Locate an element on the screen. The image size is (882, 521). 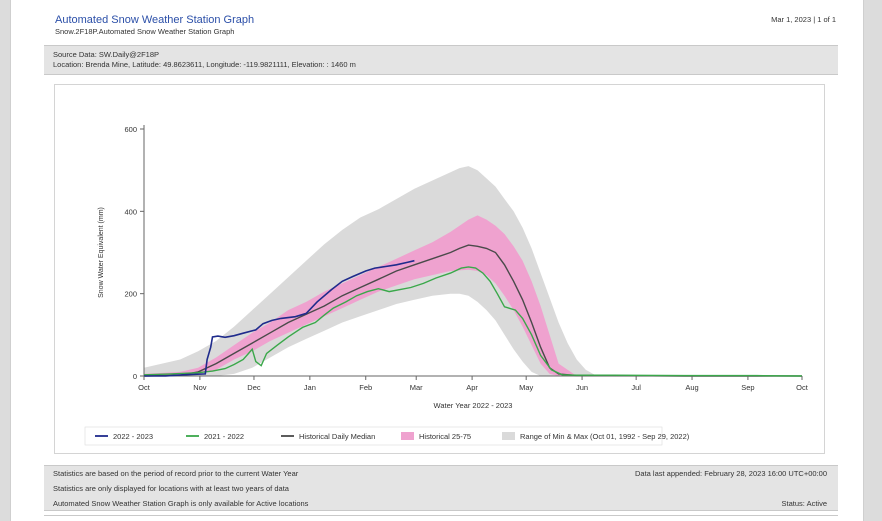
legend-minmax-swatch is located at coordinates (508, 436).